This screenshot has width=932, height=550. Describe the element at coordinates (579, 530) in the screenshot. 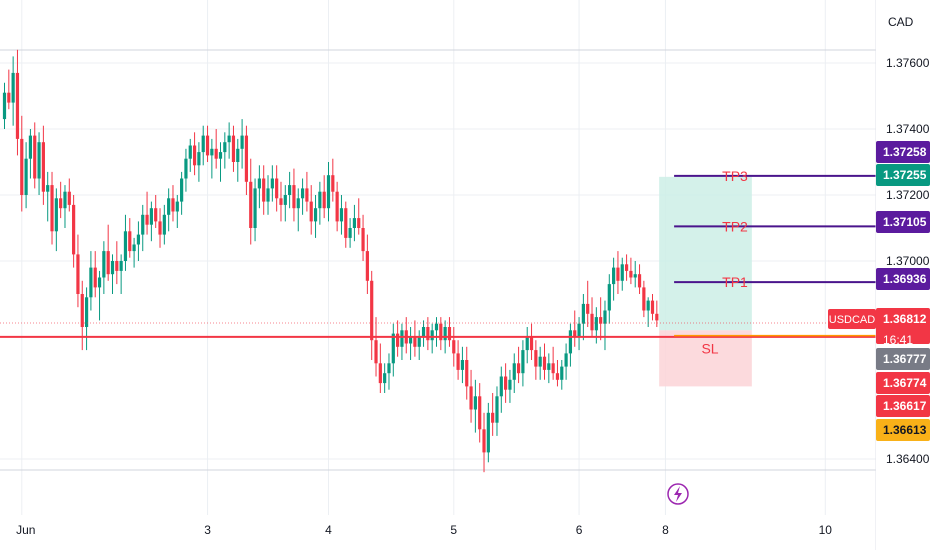

I see `time-tick-label: 6` at that location.